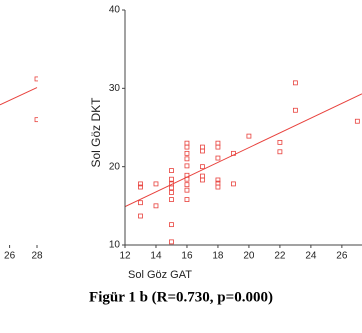 This screenshot has width=362, height=333. I want to click on fit-line, so click(19, 96).